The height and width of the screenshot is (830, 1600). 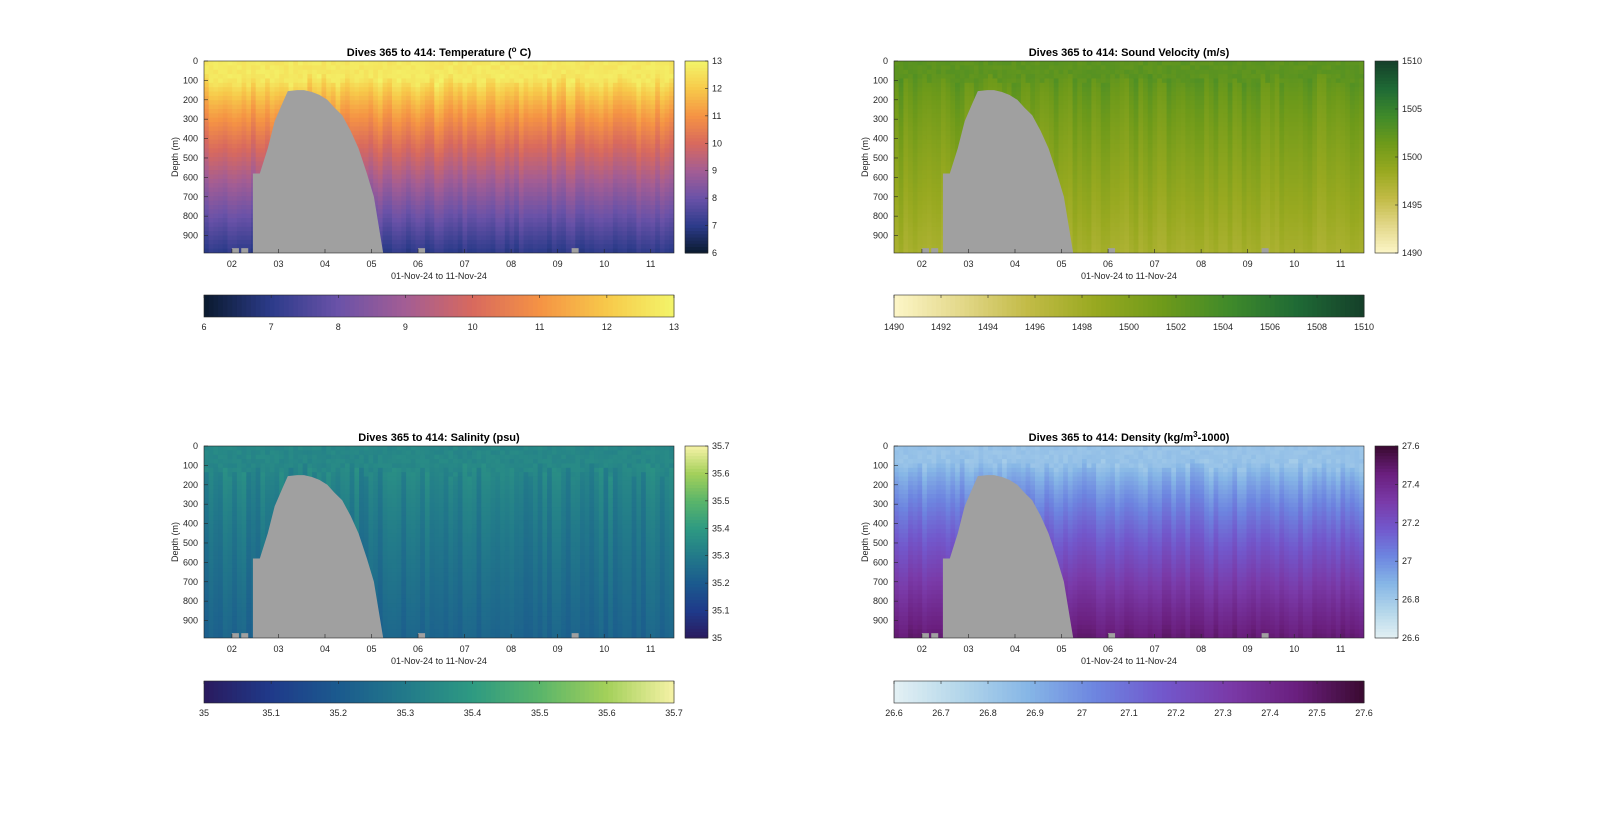 I want to click on y-tick-label: 300, so click(x=880, y=504).